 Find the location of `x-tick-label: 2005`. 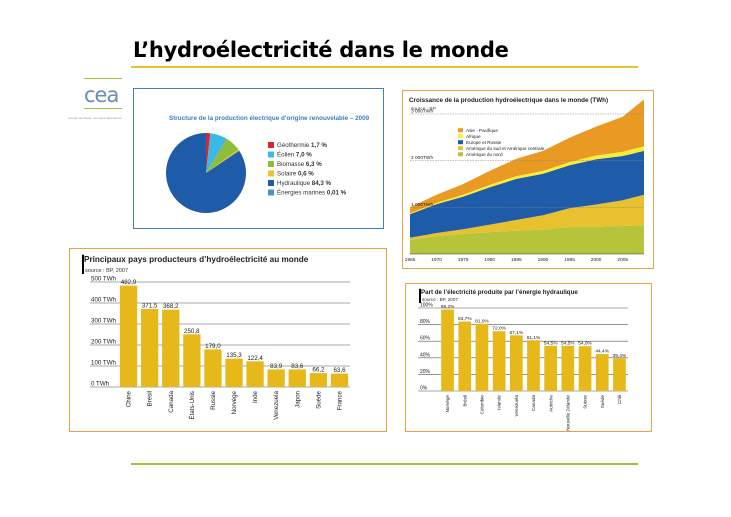

x-tick-label: 2005 is located at coordinates (622, 260).